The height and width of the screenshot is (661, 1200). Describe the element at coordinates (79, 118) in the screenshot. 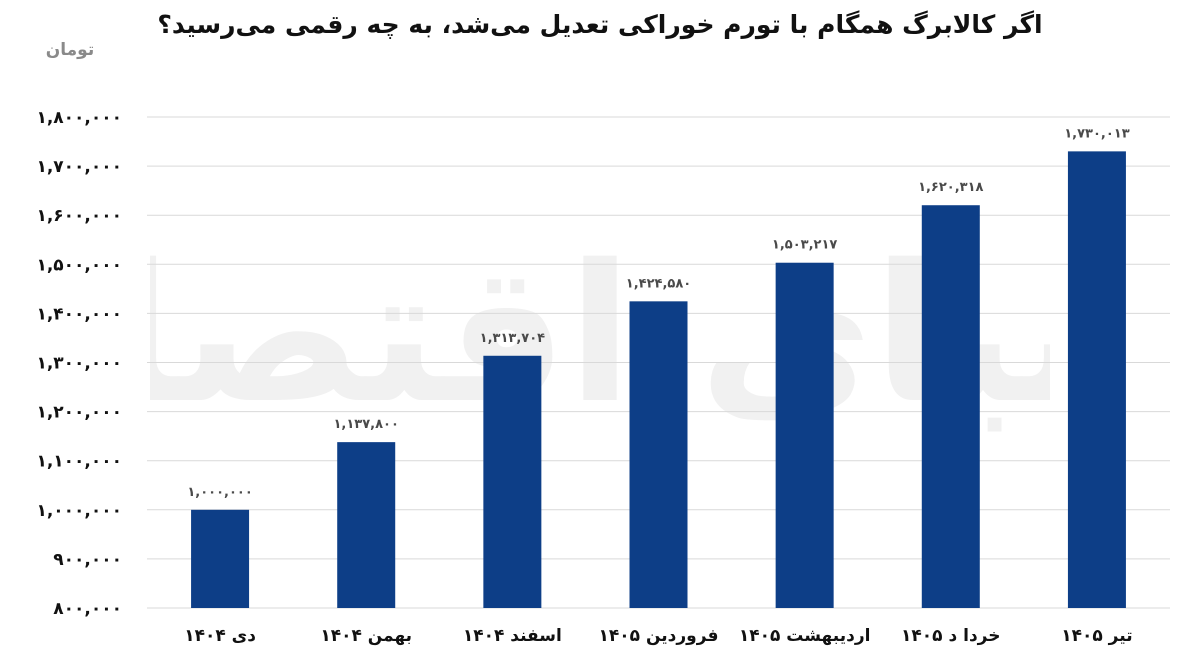

I see `y-tick-label: ۱,۸۰۰,۰۰۰` at that location.